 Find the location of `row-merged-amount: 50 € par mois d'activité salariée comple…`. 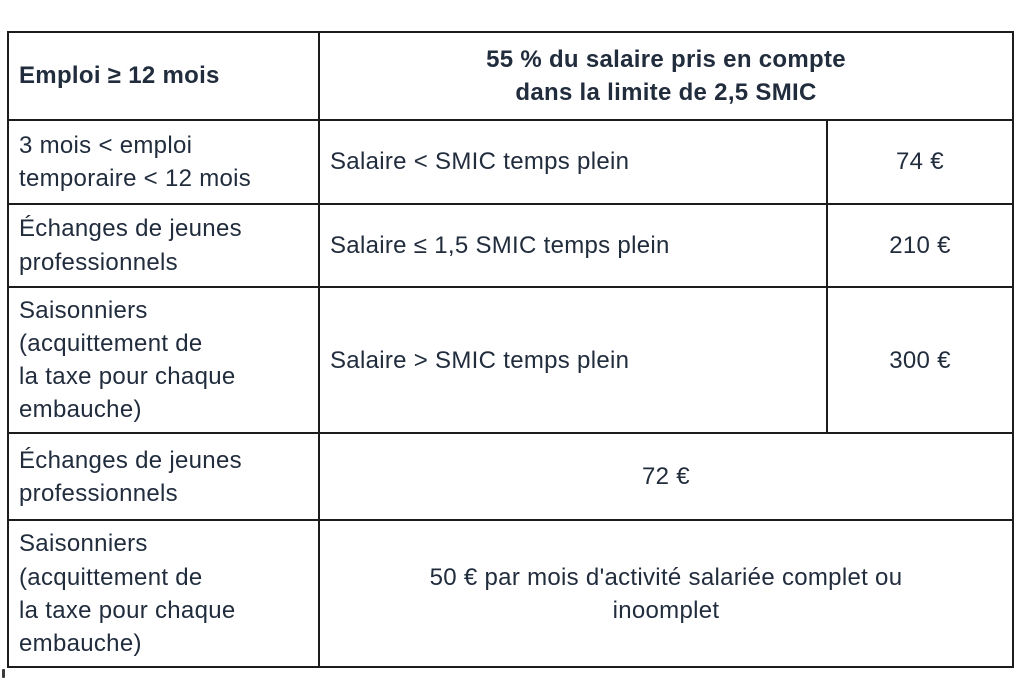

row-merged-amount: 50 € par mois d'activité salariée comple… is located at coordinates (666, 593).